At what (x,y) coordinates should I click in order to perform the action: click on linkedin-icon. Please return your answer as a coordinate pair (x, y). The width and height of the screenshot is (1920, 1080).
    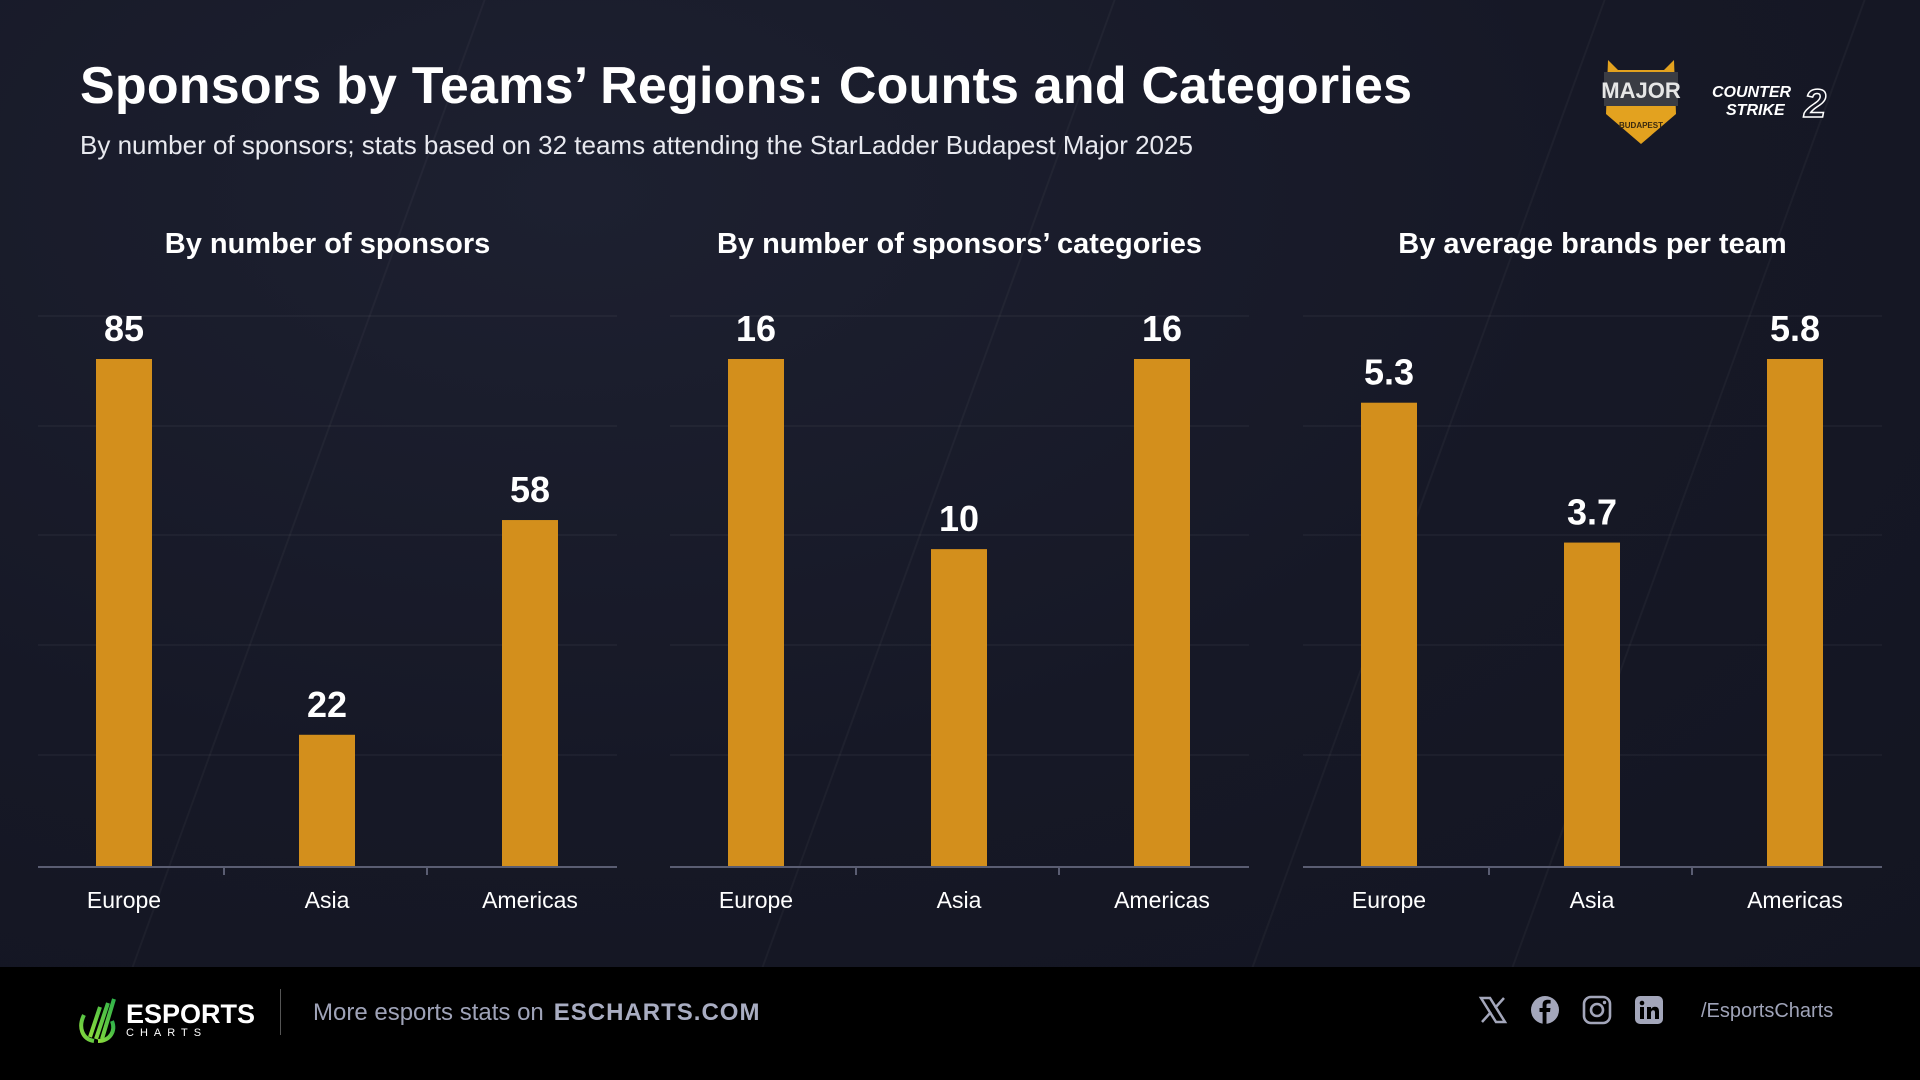
    Looking at the image, I should click on (1649, 1010).